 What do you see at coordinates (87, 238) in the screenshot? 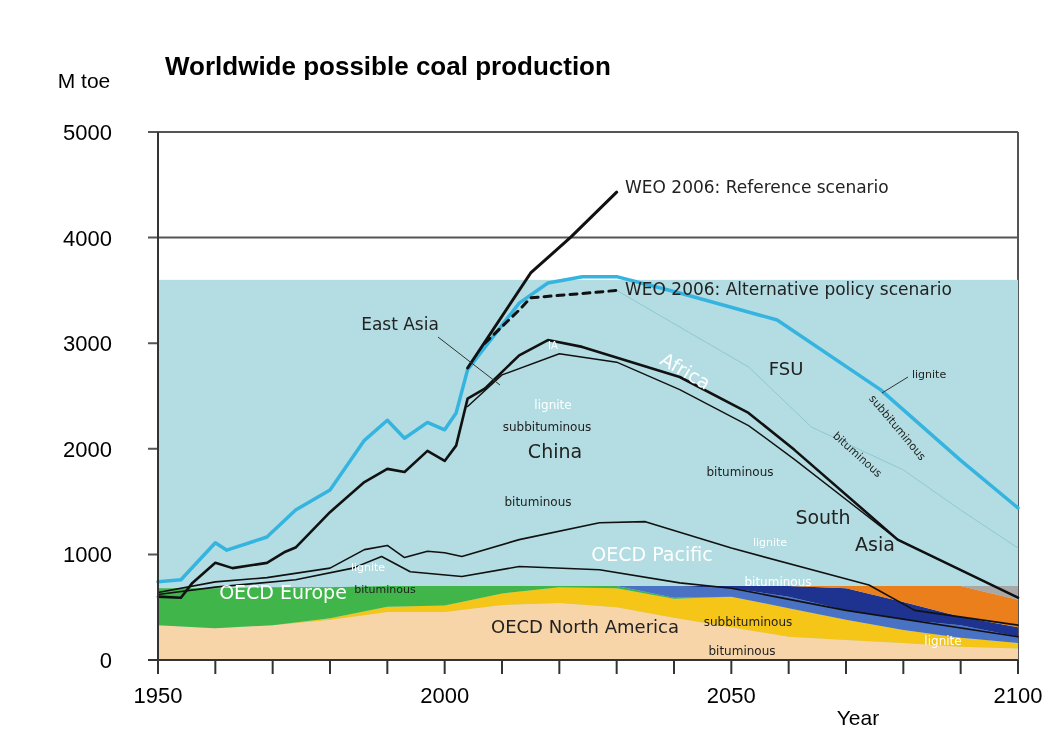
I see `y-tick-label: 4000` at bounding box center [87, 238].